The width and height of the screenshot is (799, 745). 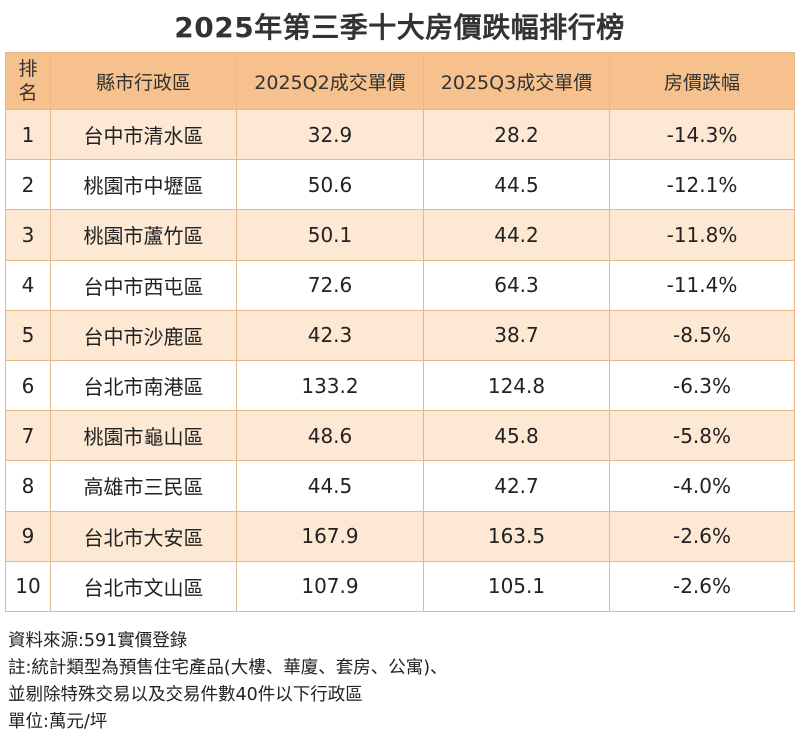 What do you see at coordinates (143, 81) in the screenshot?
I see `header-district: 縣市行政區` at bounding box center [143, 81].